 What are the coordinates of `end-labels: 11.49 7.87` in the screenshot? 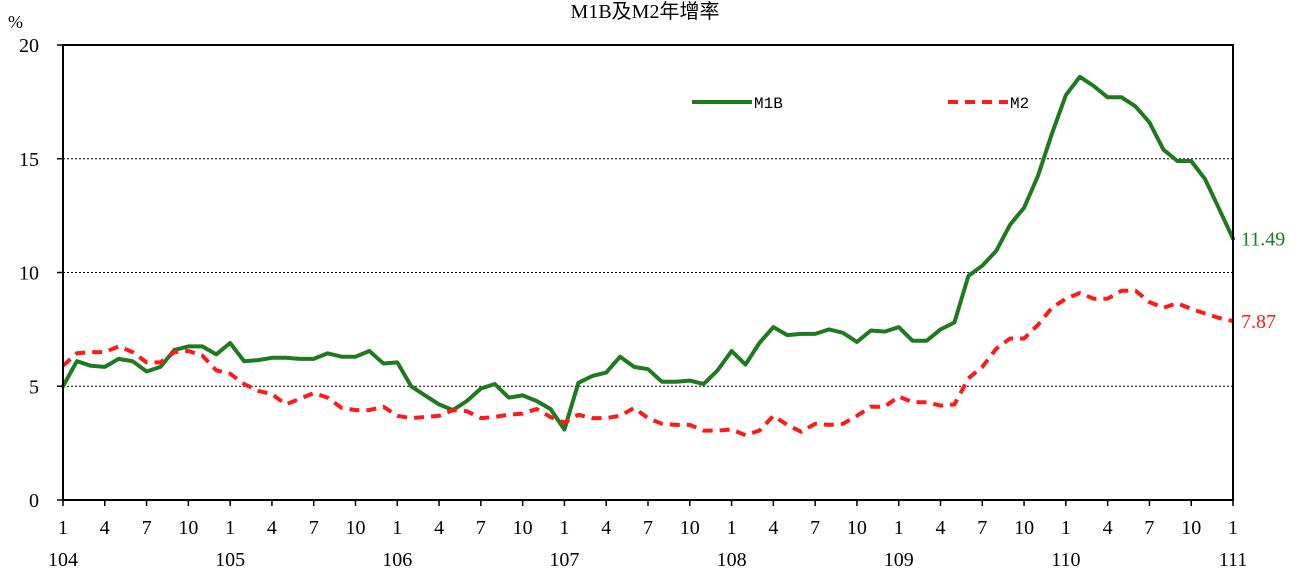 It's located at (1263, 281).